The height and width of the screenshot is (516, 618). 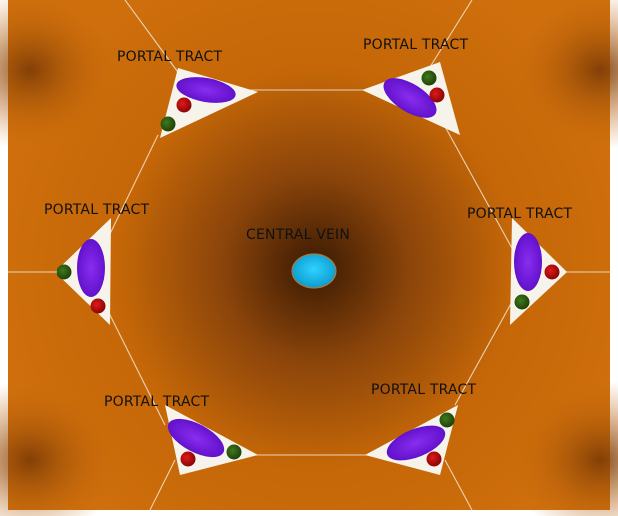 What do you see at coordinates (156, 402) in the screenshot?
I see `portal-tract-label-bottom-left: PORTAL TRACT` at bounding box center [156, 402].